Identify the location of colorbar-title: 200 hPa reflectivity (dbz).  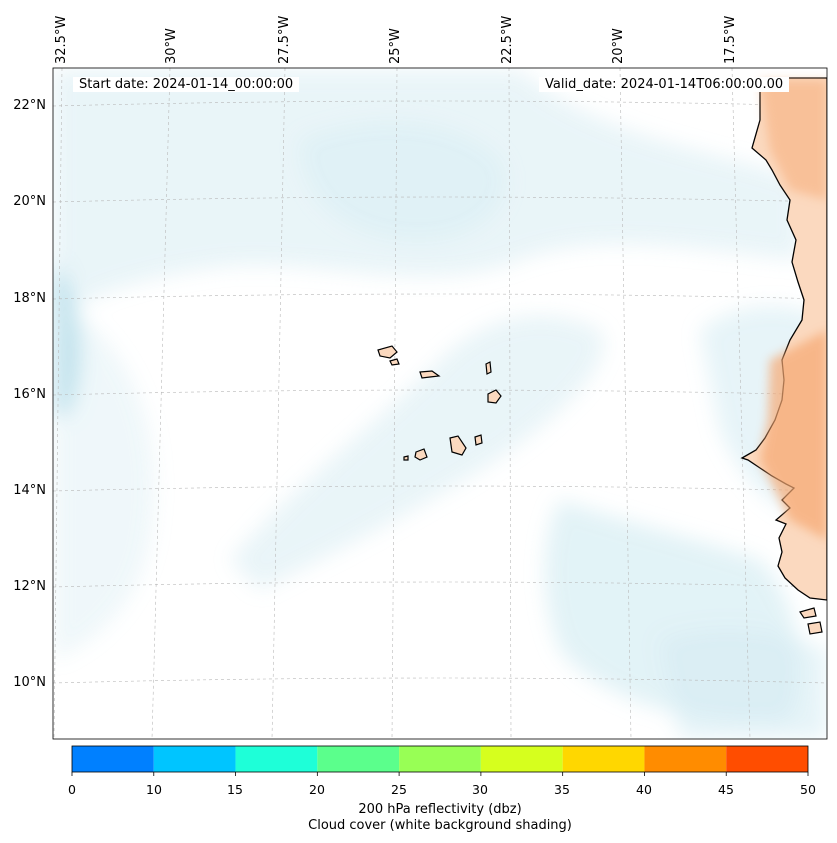
(440, 809).